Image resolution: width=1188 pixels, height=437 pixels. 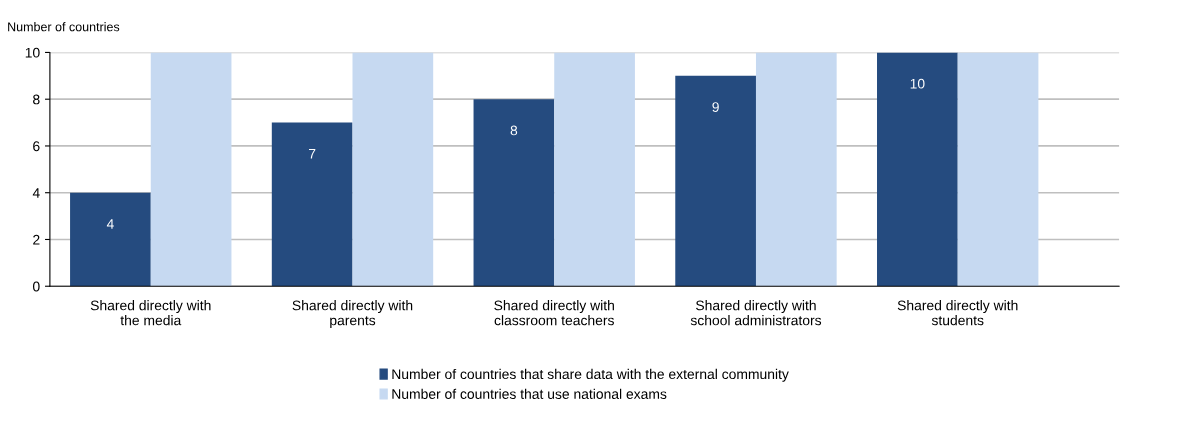 I want to click on data-label: 4, so click(x=110, y=224).